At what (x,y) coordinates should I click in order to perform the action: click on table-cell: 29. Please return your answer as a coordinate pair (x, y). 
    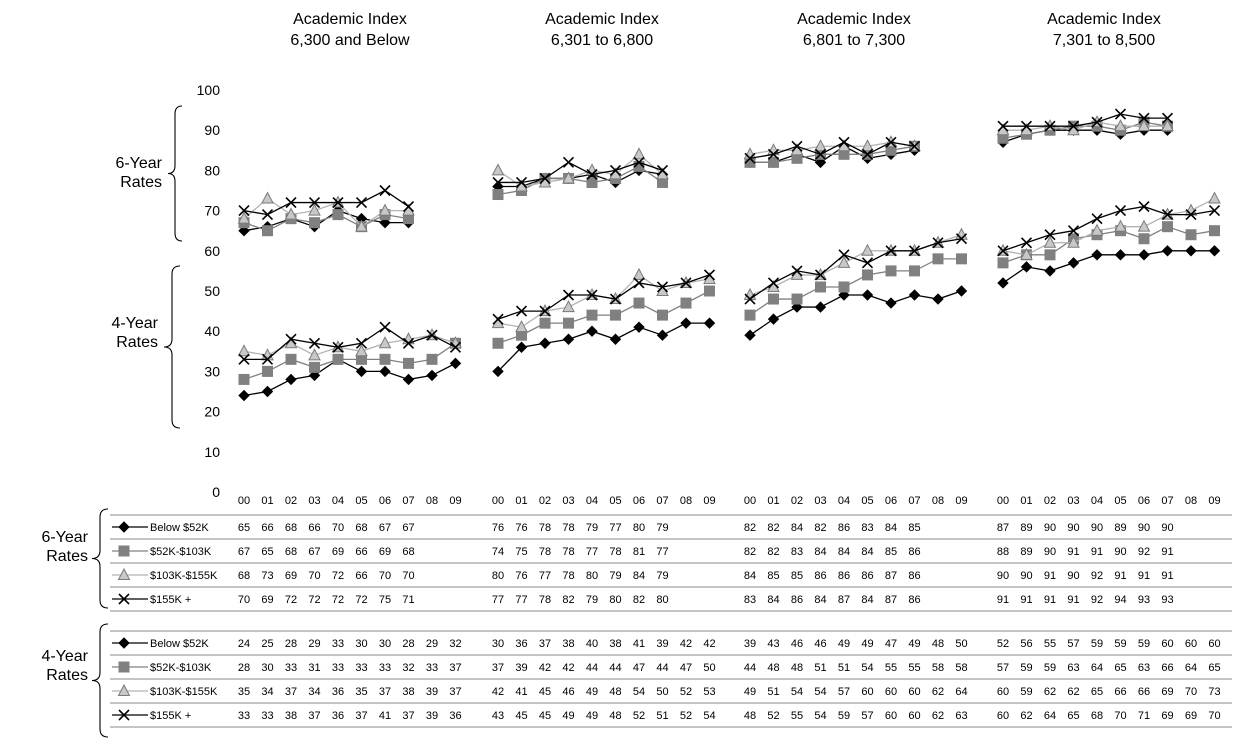
    Looking at the image, I should click on (314, 644).